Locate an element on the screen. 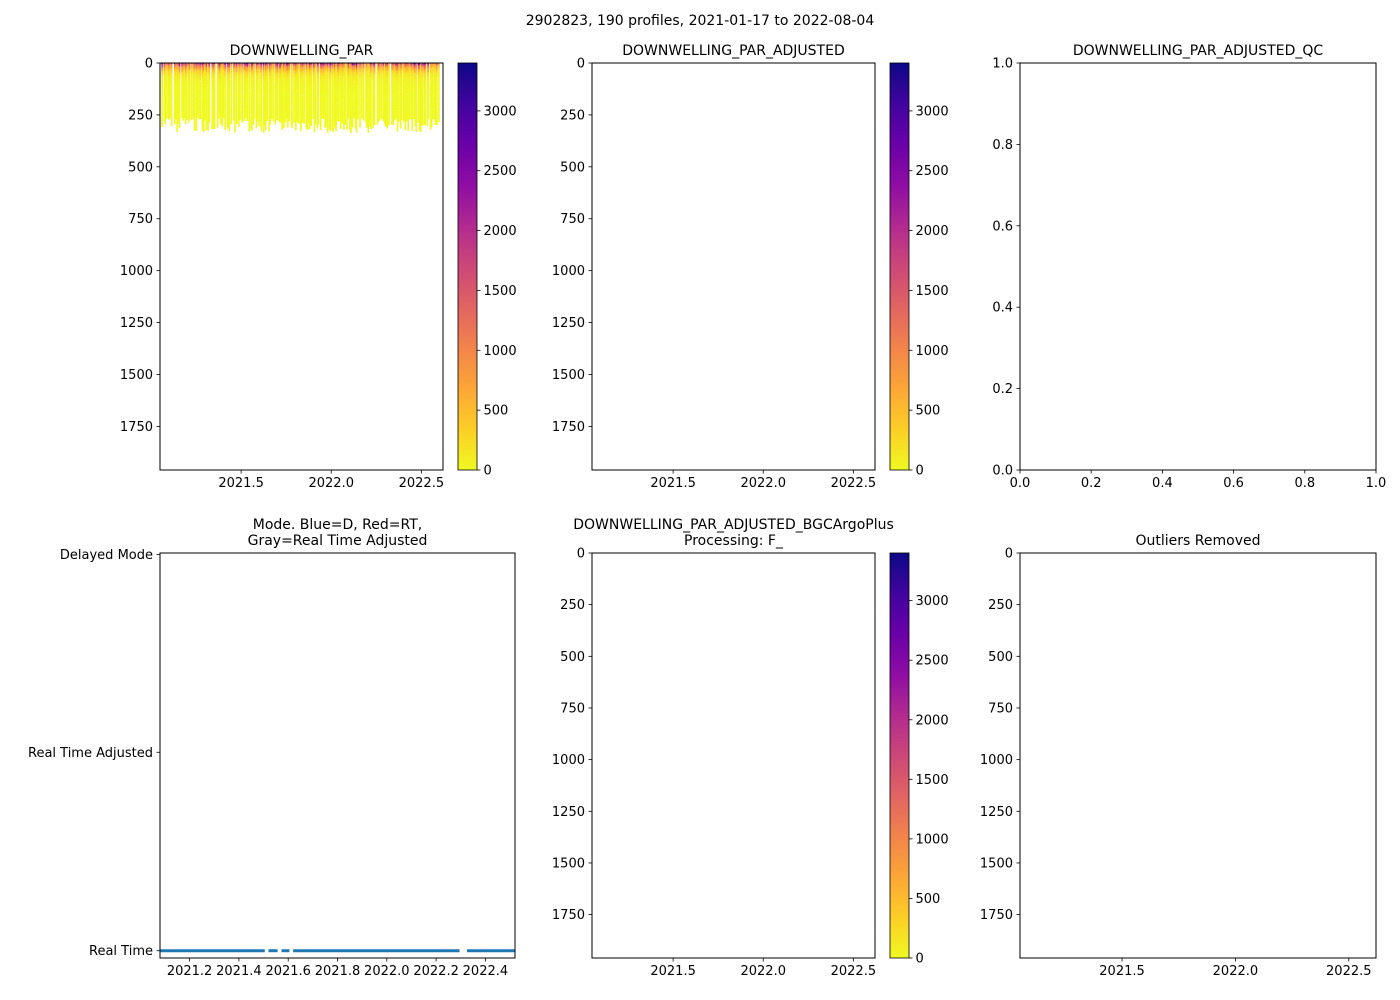 The width and height of the screenshot is (1400, 1000). x-tick-label: 0.6 is located at coordinates (1233, 483).